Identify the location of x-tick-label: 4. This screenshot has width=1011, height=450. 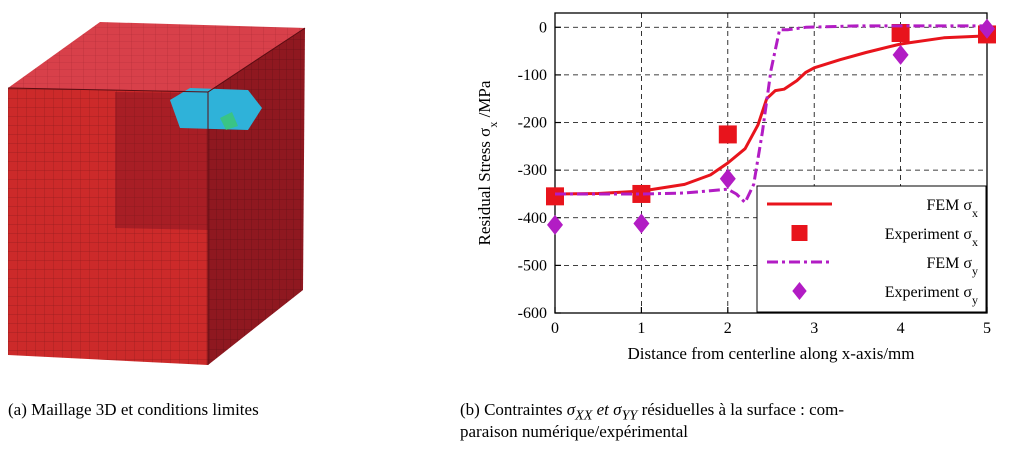
(901, 328).